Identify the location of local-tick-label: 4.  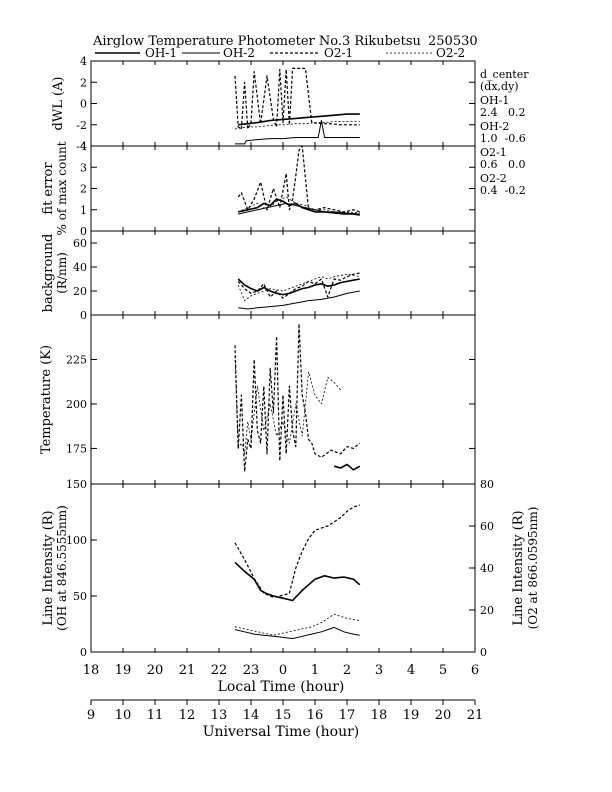
(411, 670).